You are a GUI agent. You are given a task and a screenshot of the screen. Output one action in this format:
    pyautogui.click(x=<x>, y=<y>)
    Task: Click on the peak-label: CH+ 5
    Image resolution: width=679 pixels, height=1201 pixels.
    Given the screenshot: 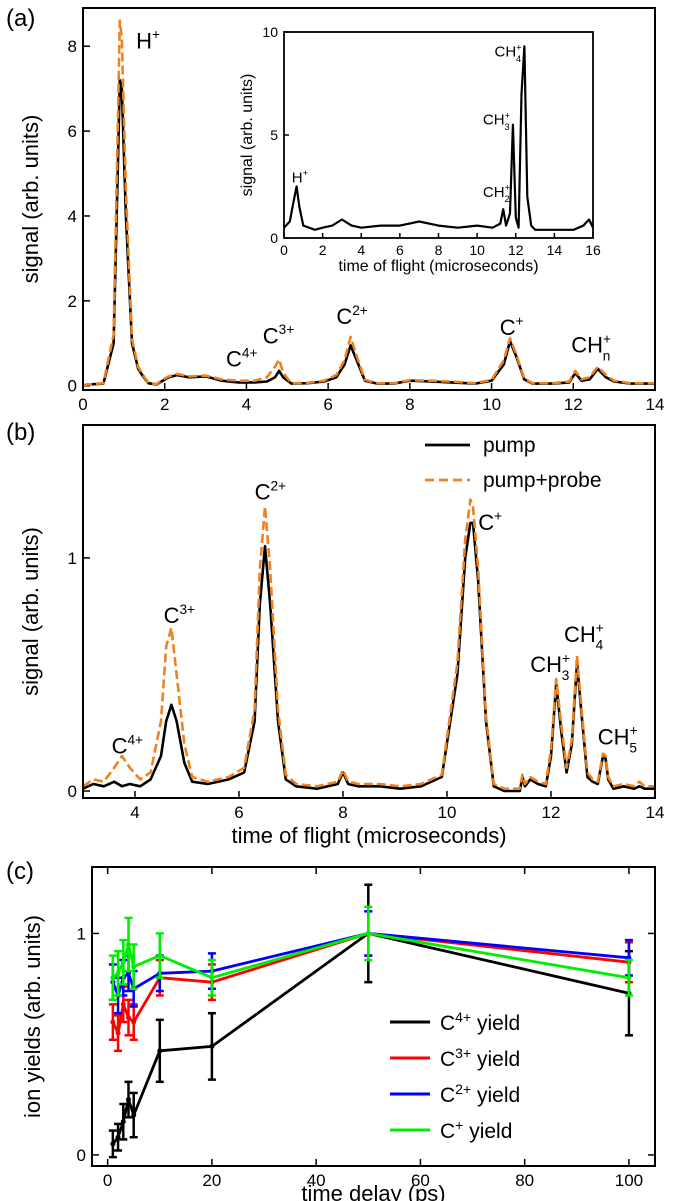 What is the action you would take?
    pyautogui.click(x=618, y=739)
    